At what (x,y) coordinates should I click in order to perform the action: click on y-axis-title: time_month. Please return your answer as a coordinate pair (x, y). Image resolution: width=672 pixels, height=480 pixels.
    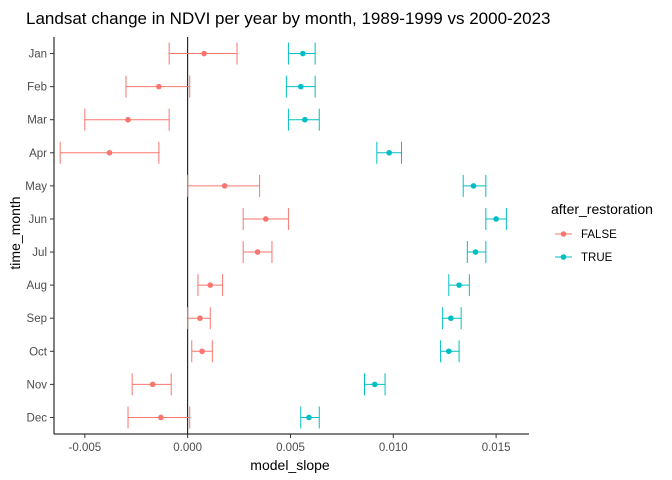
    Looking at the image, I should click on (15, 232).